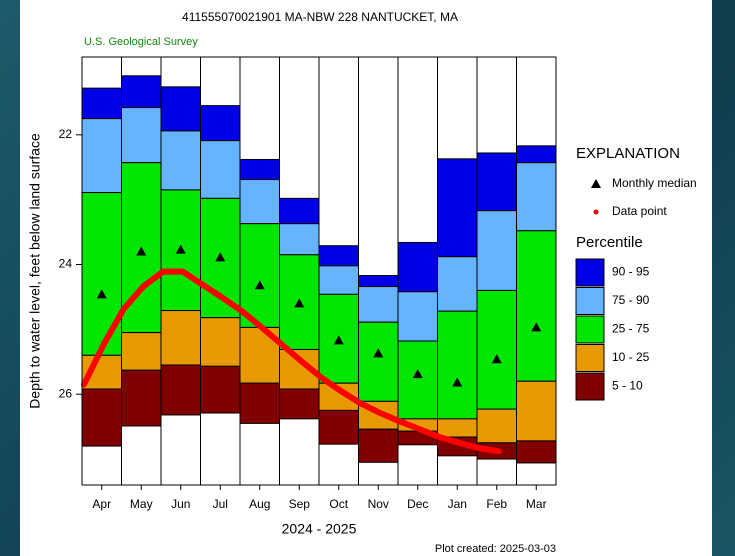  Describe the element at coordinates (631, 272) in the screenshot. I see `legend-label: 90 - 95` at that location.